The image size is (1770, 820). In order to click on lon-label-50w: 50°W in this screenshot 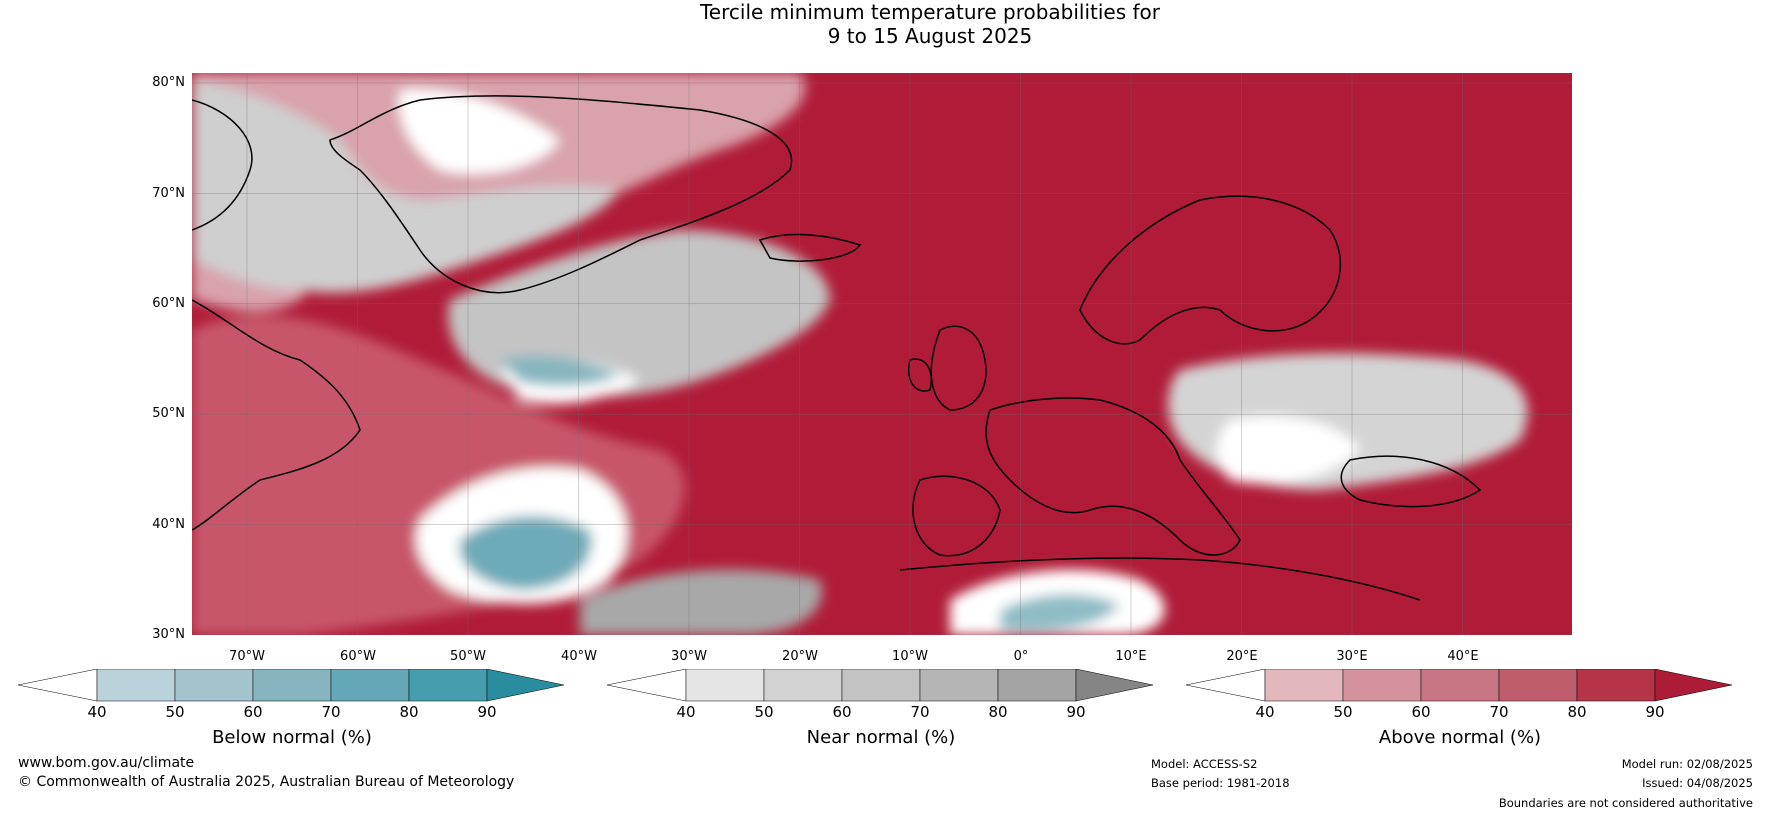, I will do `click(468, 656)`.